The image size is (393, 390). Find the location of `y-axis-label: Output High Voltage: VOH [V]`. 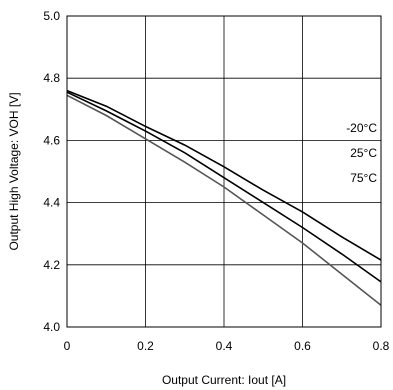

y-axis-label: Output High Voltage: VOH [V] is located at coordinates (14, 171).